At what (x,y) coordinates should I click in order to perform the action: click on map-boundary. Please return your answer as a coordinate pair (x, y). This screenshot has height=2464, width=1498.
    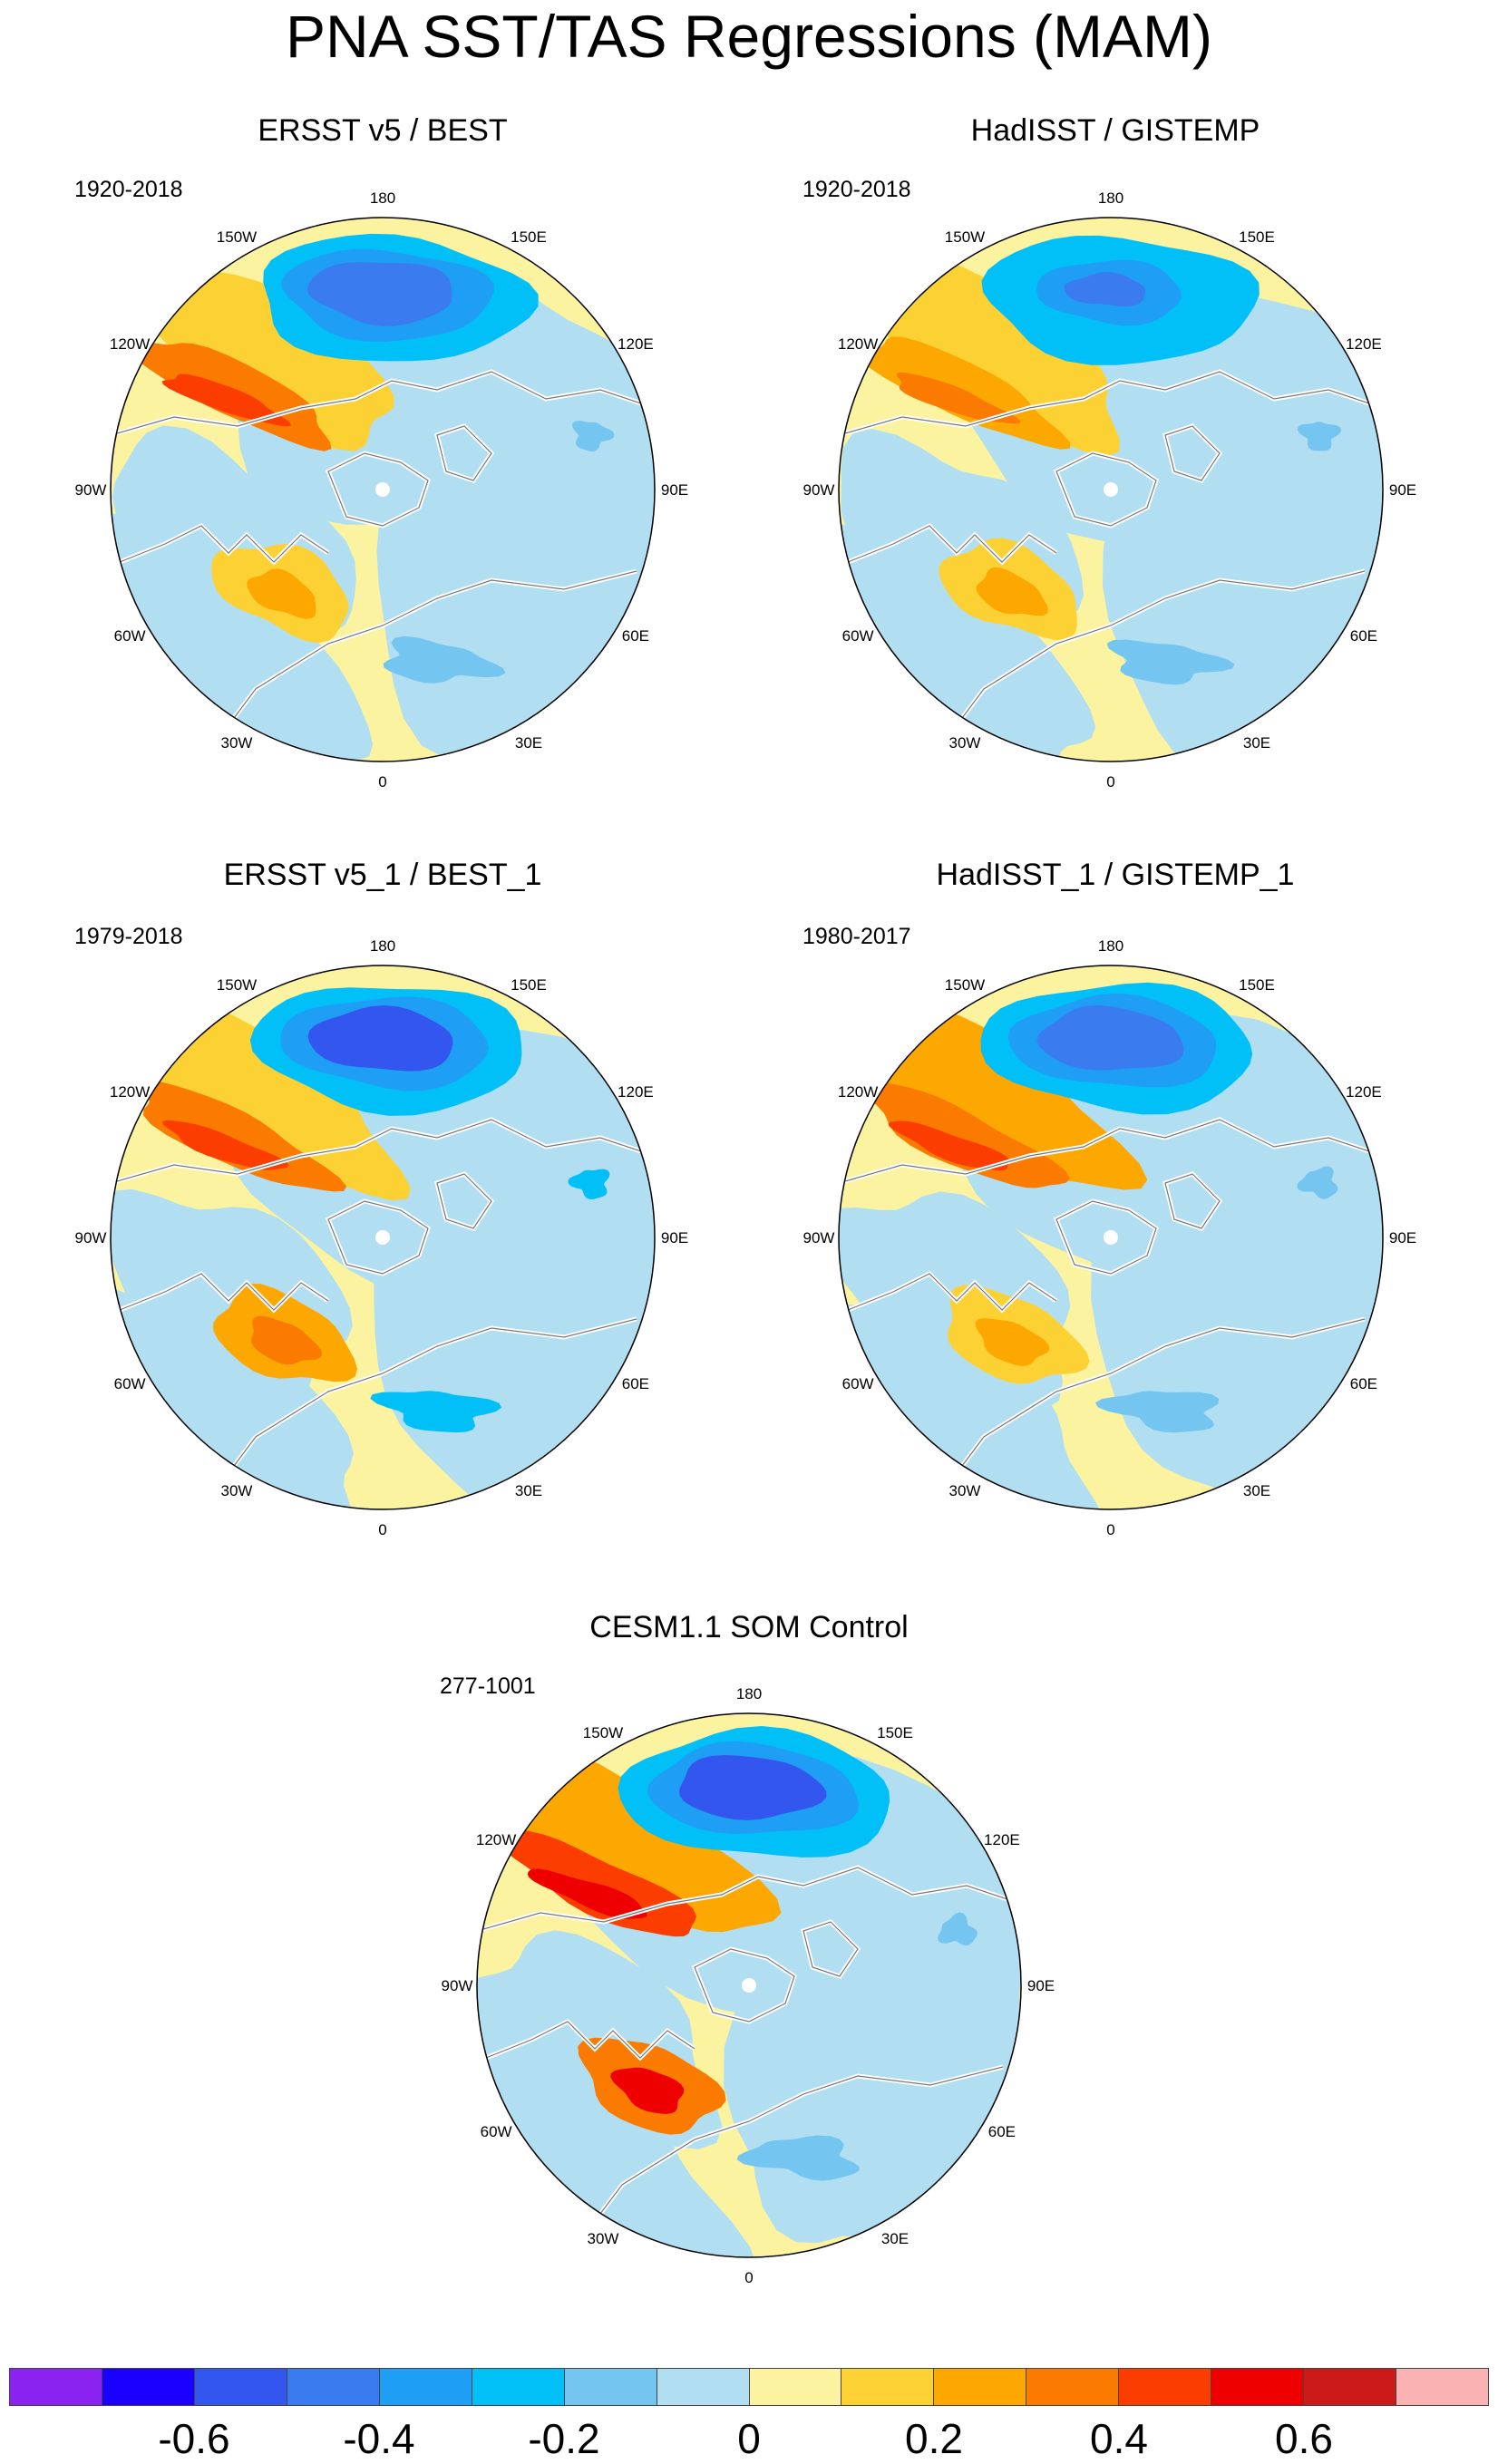
    Looking at the image, I should click on (383, 489).